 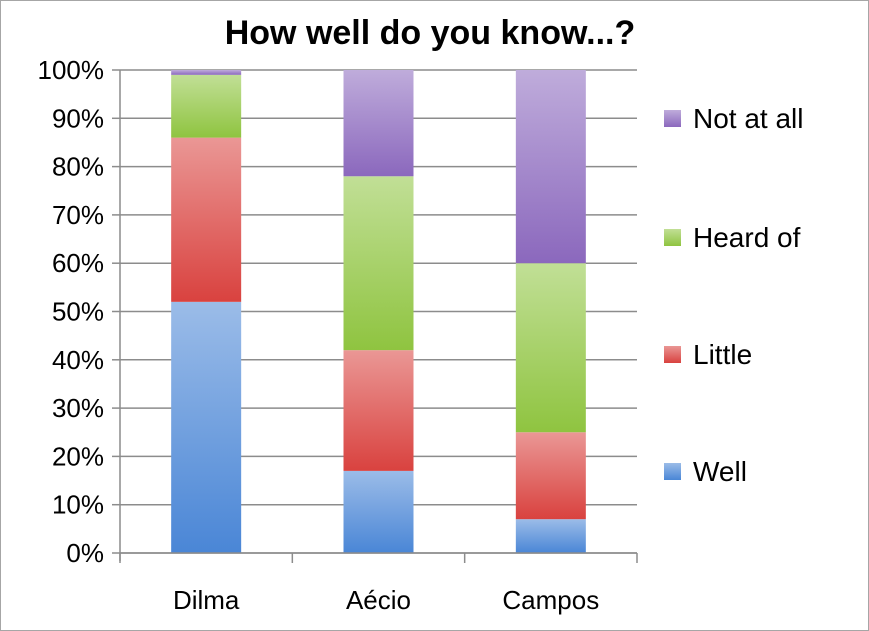 What do you see at coordinates (78, 456) in the screenshot?
I see `y-tick-label: 20%` at bounding box center [78, 456].